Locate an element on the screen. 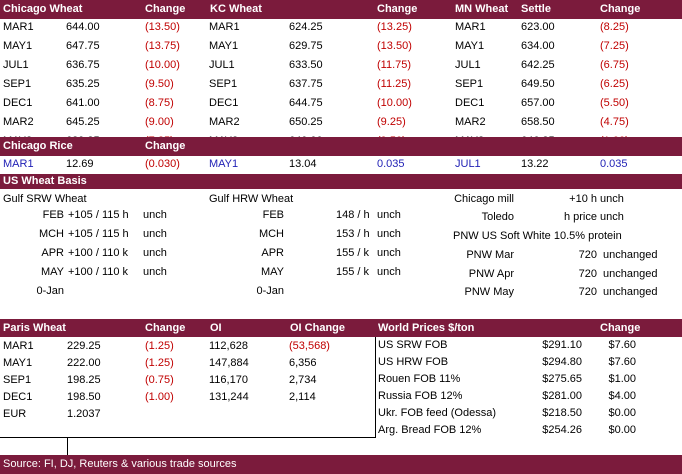 The height and width of the screenshot is (474, 682). hrw-basis: 155 / k is located at coordinates (353, 272).